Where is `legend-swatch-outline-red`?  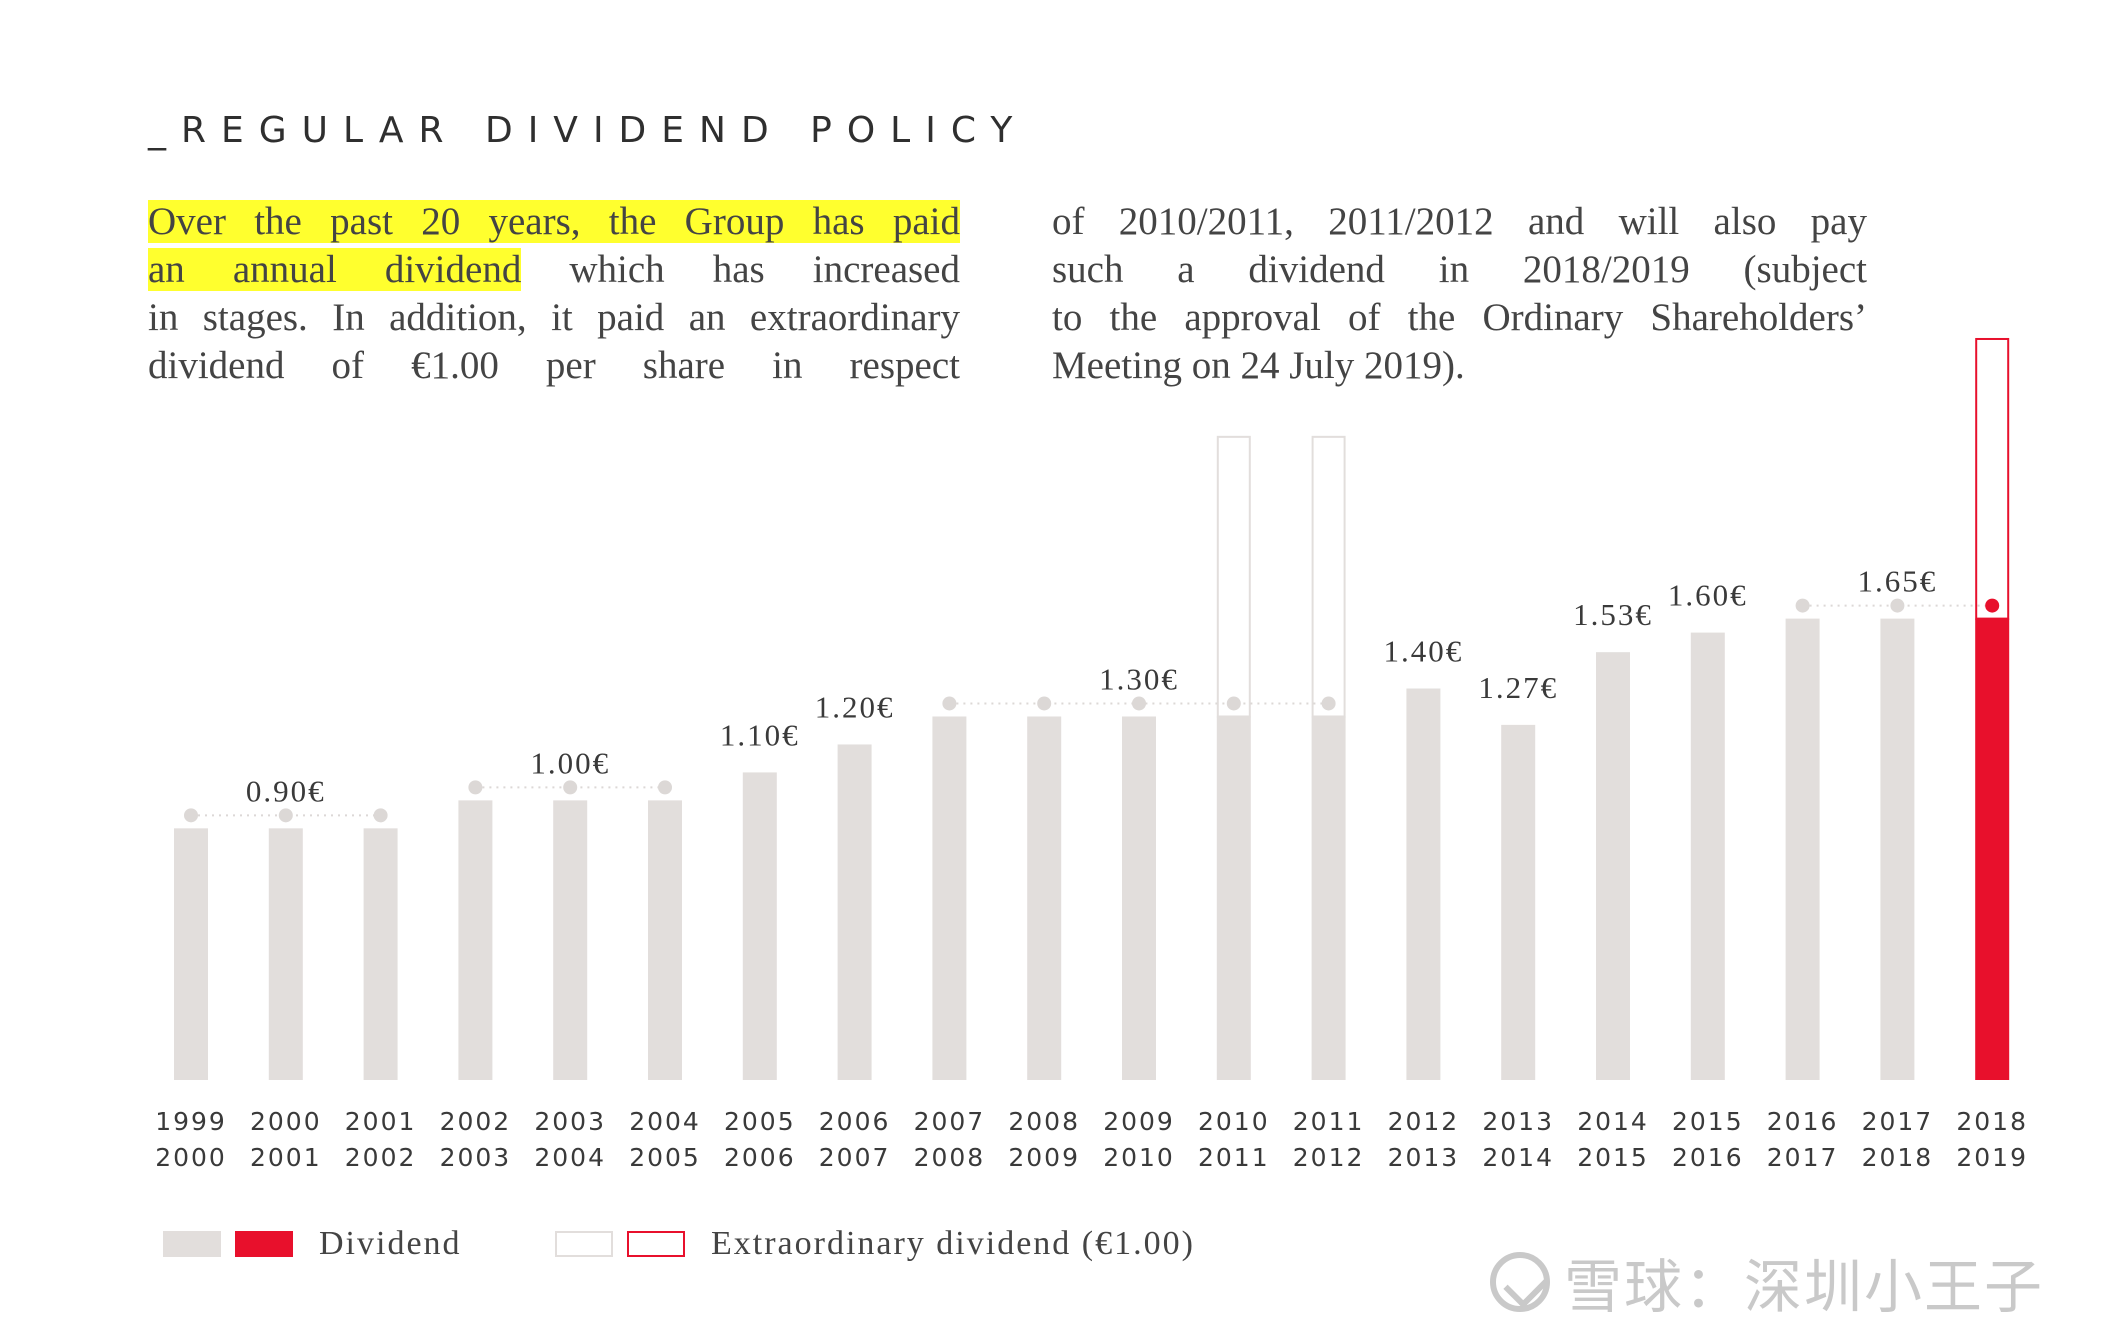 legend-swatch-outline-red is located at coordinates (656, 1244).